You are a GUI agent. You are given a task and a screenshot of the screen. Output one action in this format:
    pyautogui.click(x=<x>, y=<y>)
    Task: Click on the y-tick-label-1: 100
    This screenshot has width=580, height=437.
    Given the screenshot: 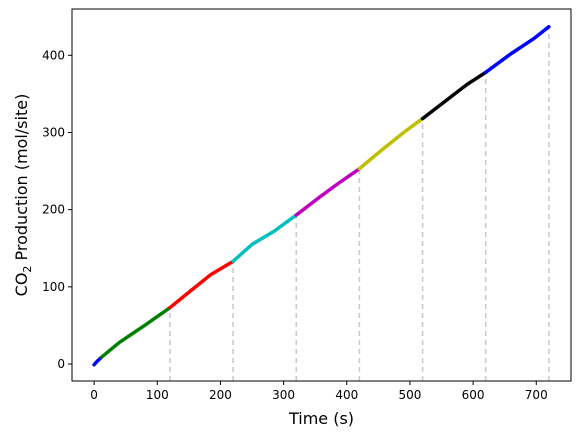 What is the action you would take?
    pyautogui.click(x=53, y=287)
    